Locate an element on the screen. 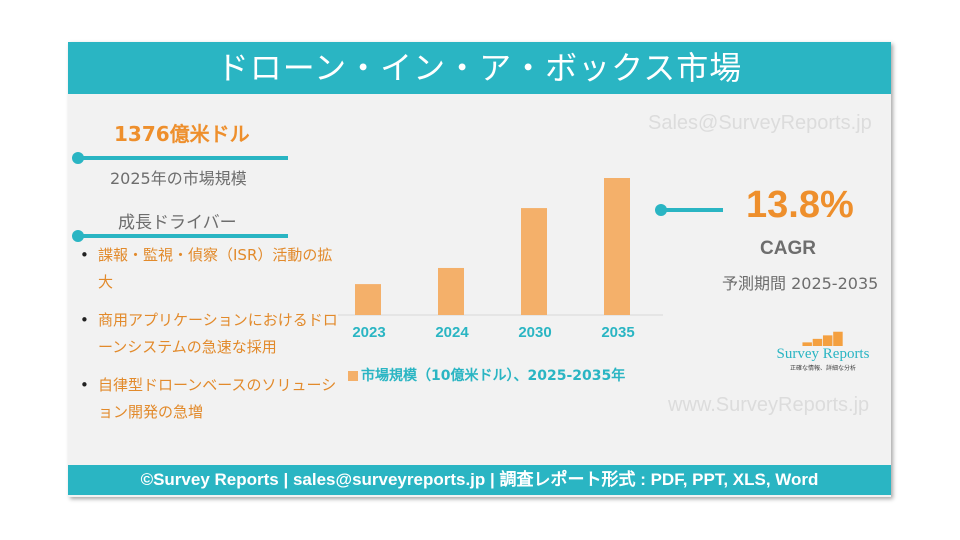 This screenshot has width=960, height=540. drivers-title: 成長ドライバー is located at coordinates (177, 223).